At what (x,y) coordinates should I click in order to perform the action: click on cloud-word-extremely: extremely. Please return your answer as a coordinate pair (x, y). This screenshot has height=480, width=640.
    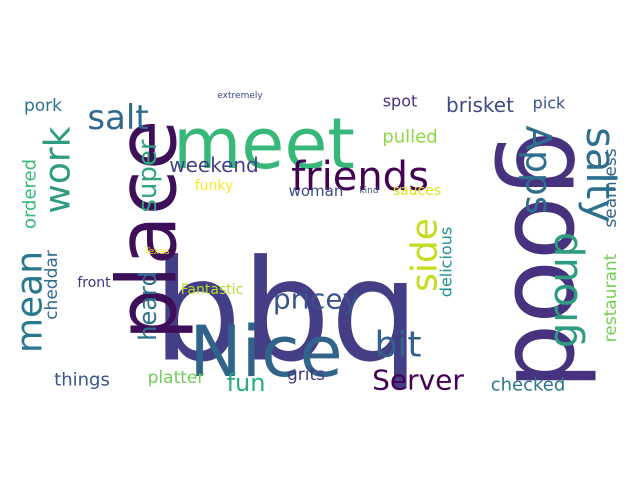
    Looking at the image, I should click on (240, 96).